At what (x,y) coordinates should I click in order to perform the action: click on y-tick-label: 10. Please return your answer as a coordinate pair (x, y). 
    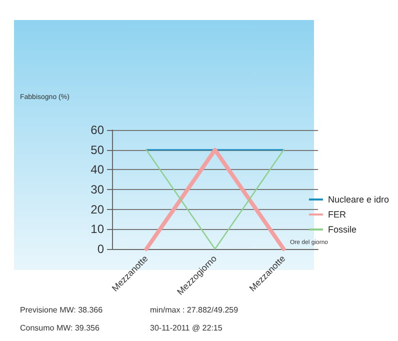
    Looking at the image, I should click on (97, 229).